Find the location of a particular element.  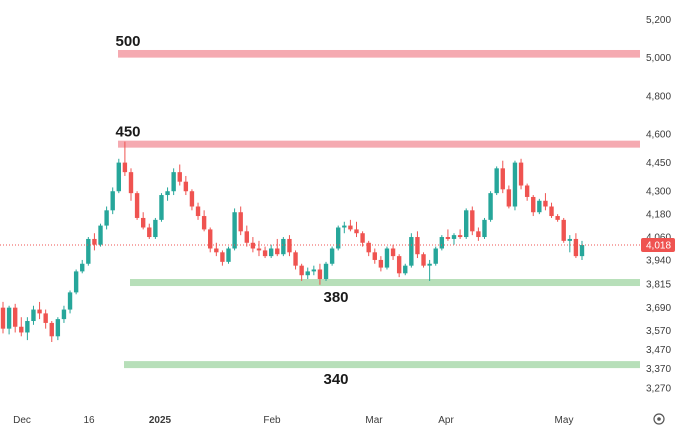

zone-label-450: 450 is located at coordinates (127, 132).